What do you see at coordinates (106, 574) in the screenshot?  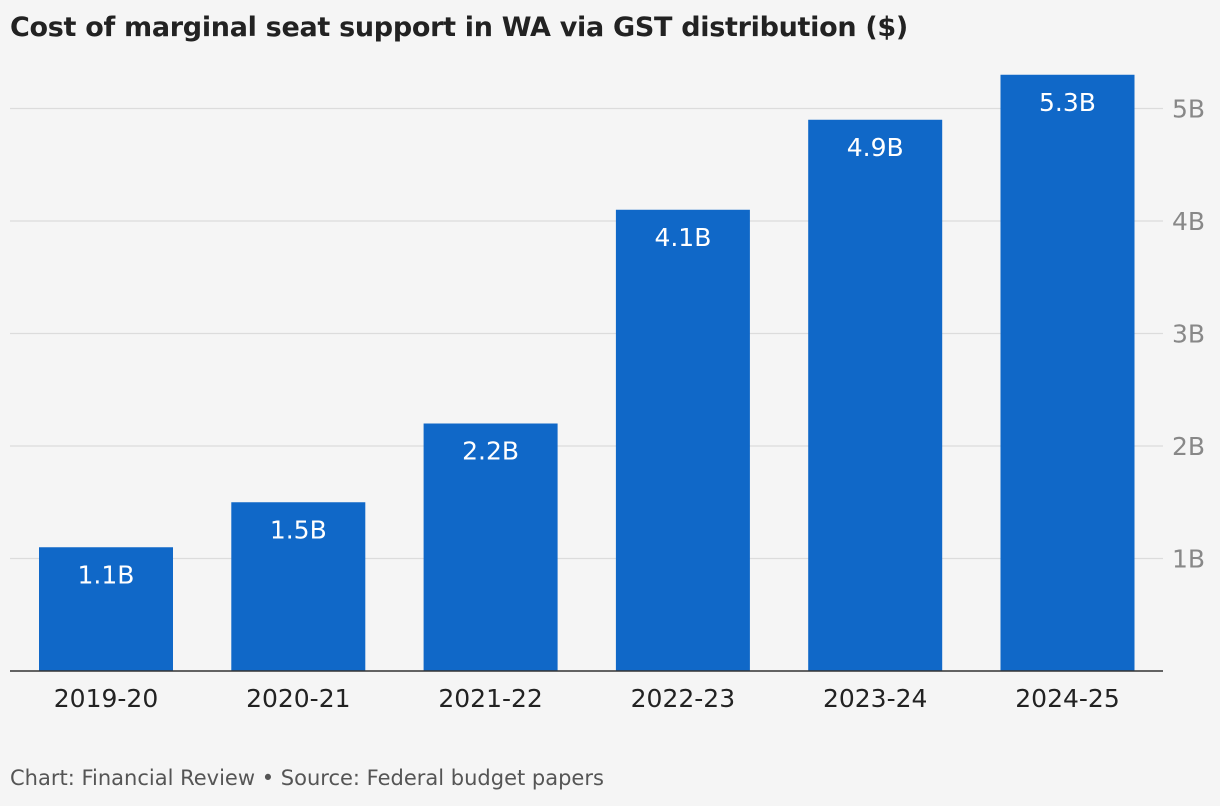 I see `data-label: 1.1B` at bounding box center [106, 574].